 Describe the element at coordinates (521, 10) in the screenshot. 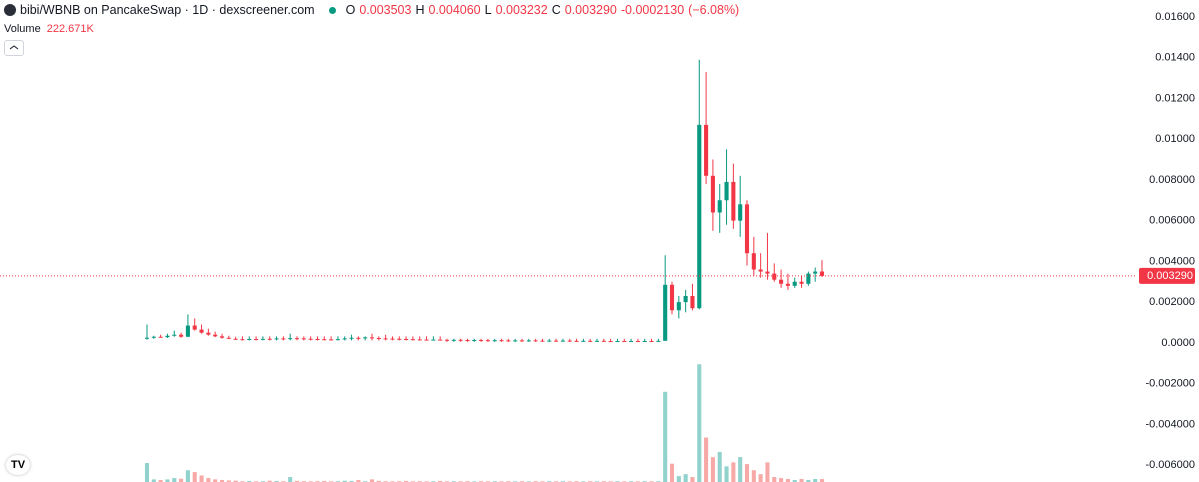

I see `low-value: 0.003232` at that location.